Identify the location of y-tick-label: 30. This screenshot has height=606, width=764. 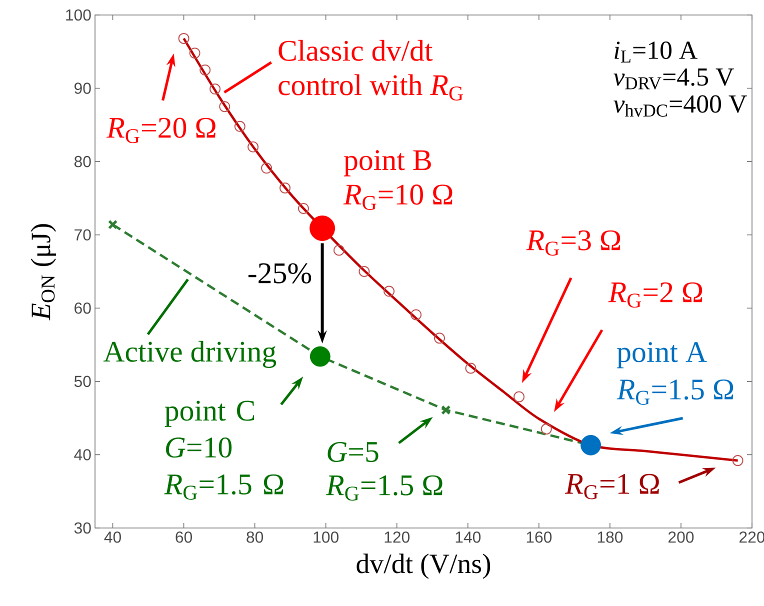
(82, 528).